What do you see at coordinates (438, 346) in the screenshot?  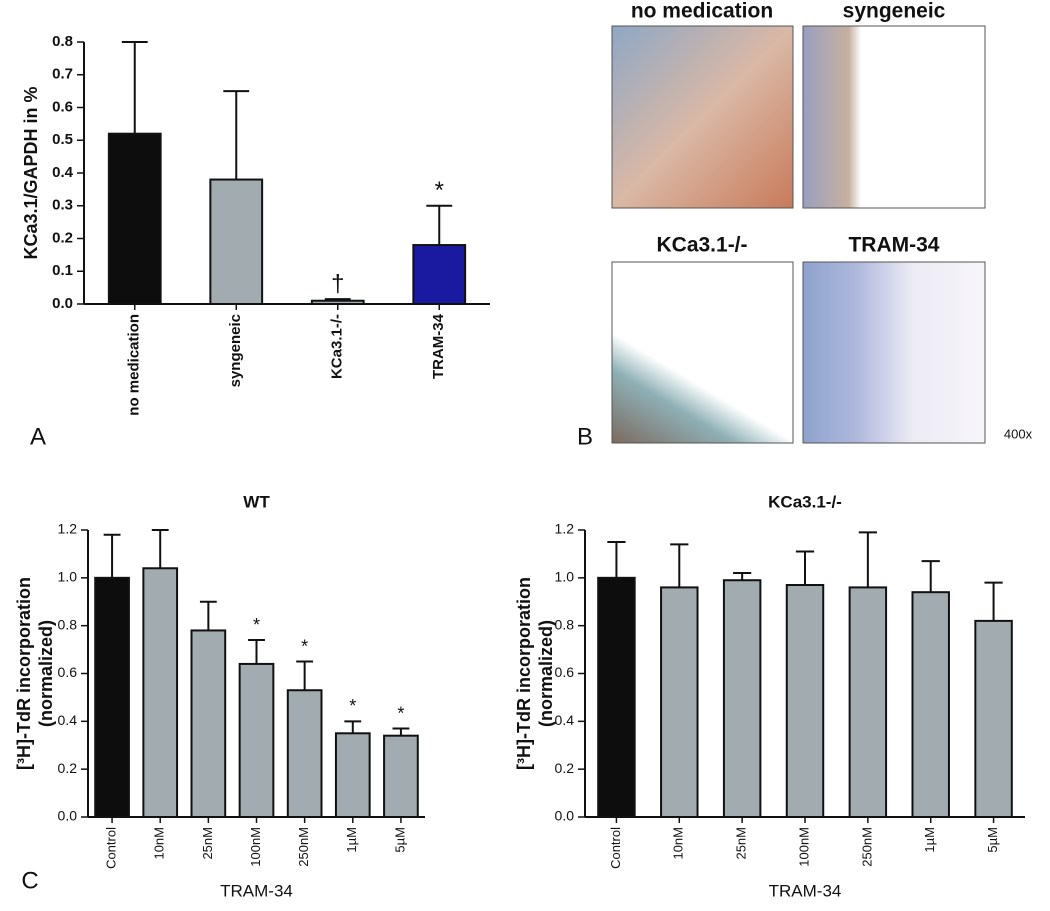 I see `x-tick-label: TRAM-34` at bounding box center [438, 346].